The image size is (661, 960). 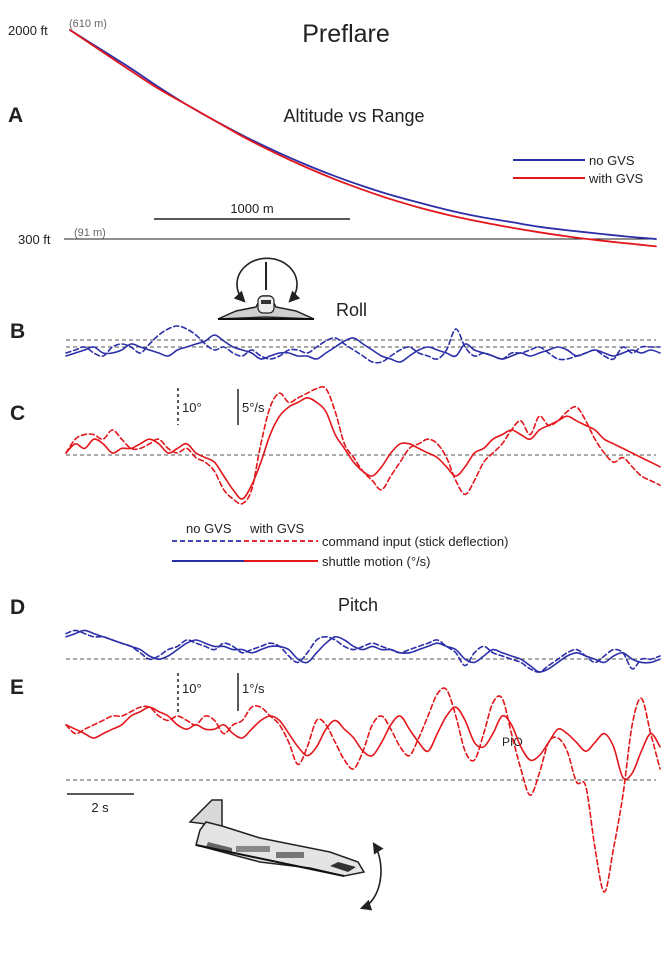 What do you see at coordinates (358, 605) in the screenshot?
I see `pitch-title: Pitch` at bounding box center [358, 605].